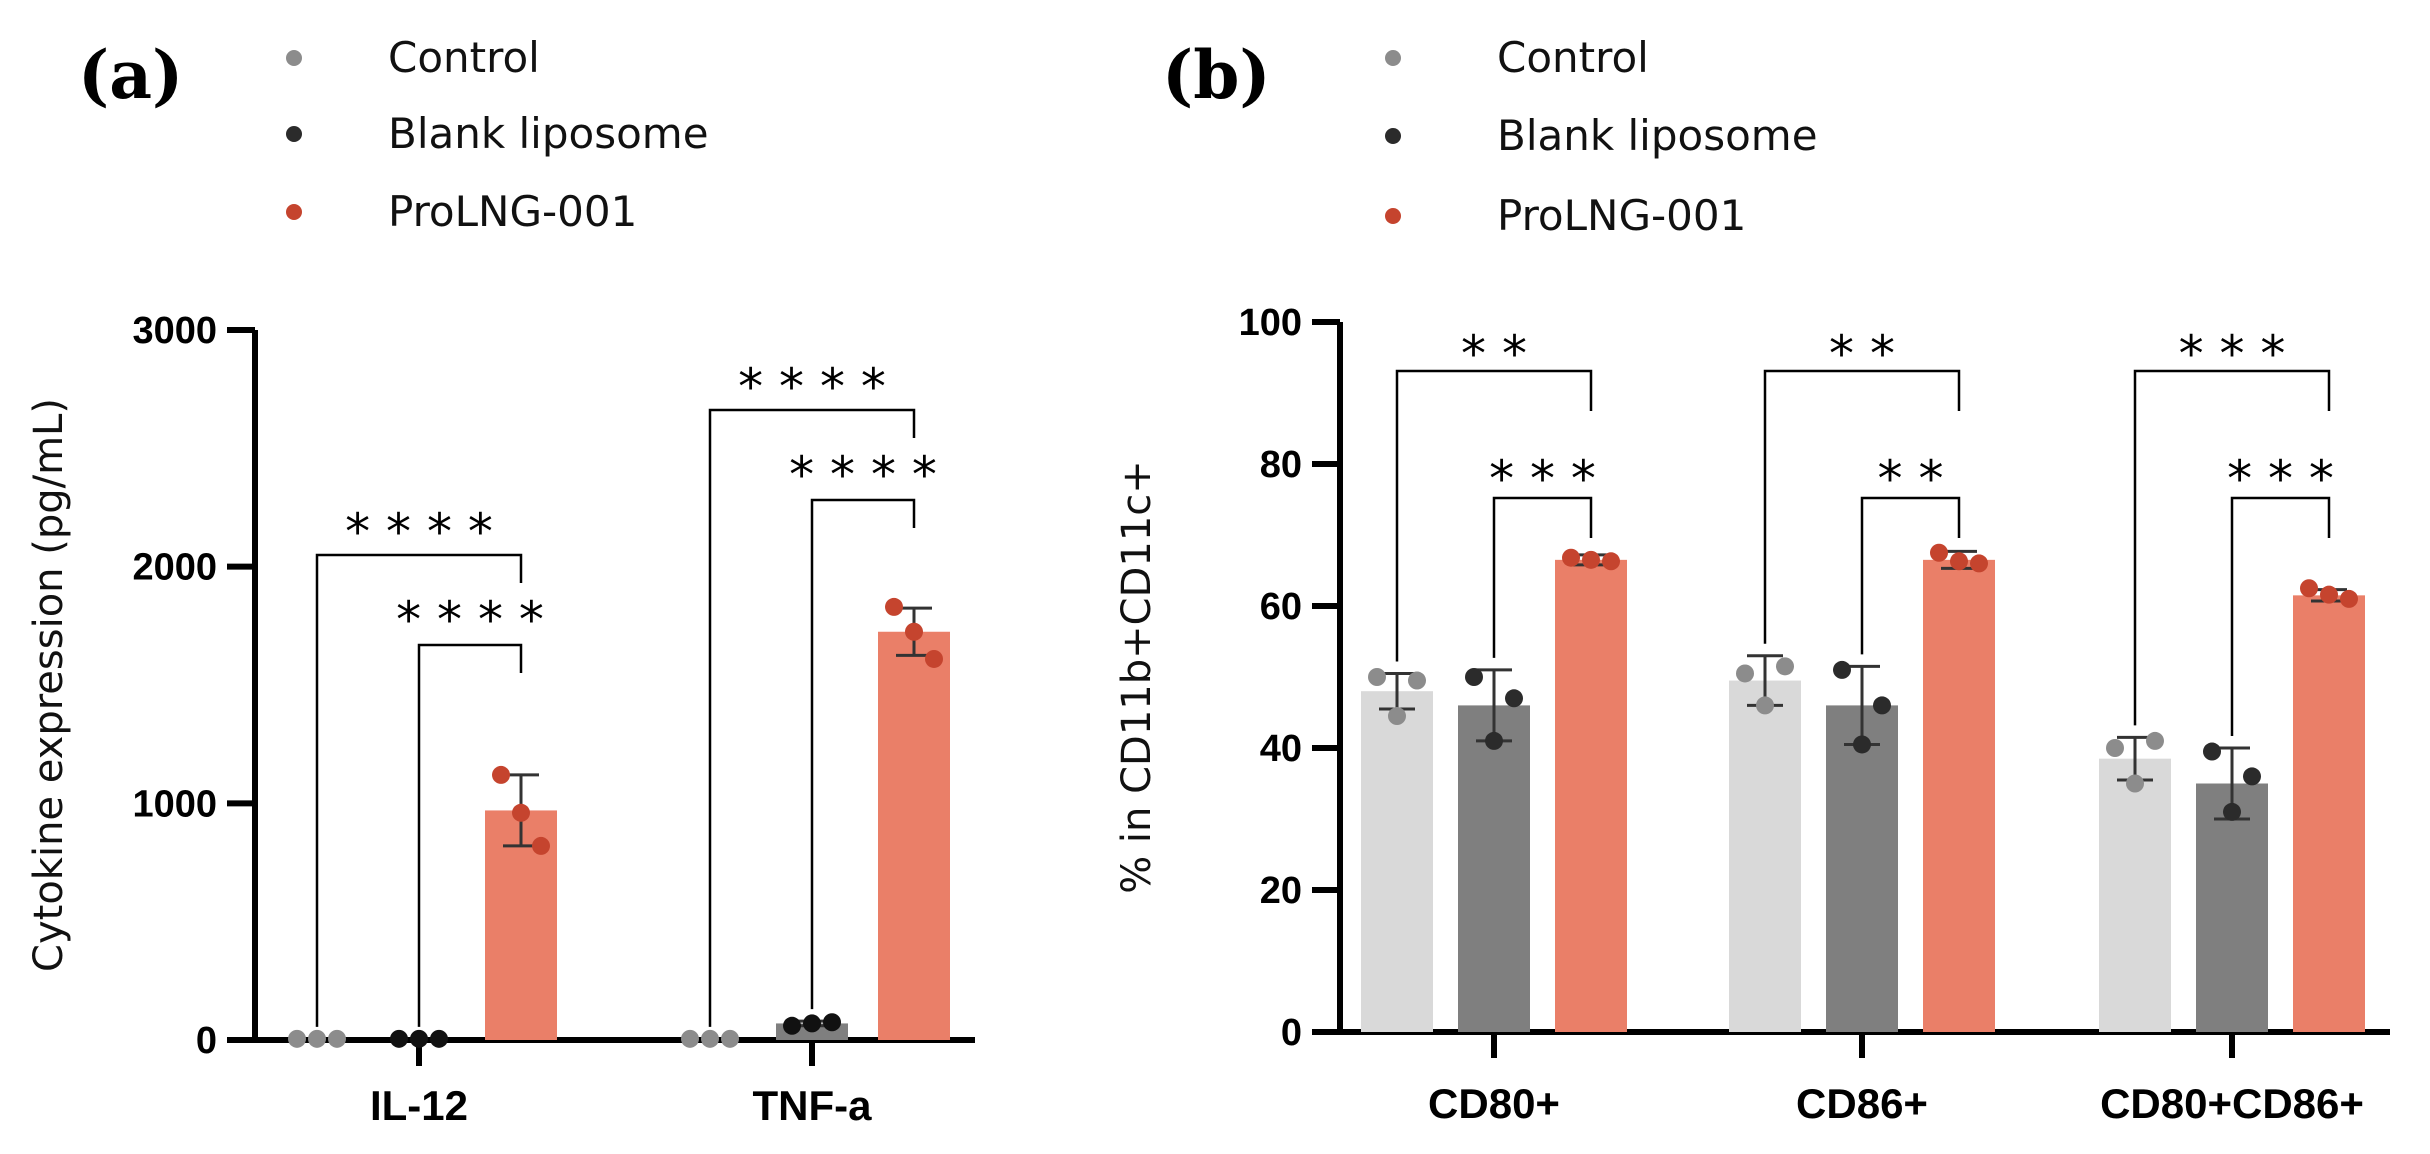 The width and height of the screenshot is (2430, 1154). Describe the element at coordinates (2232, 1103) in the screenshot. I see `x-tick-label: CD80+CD86+` at that location.